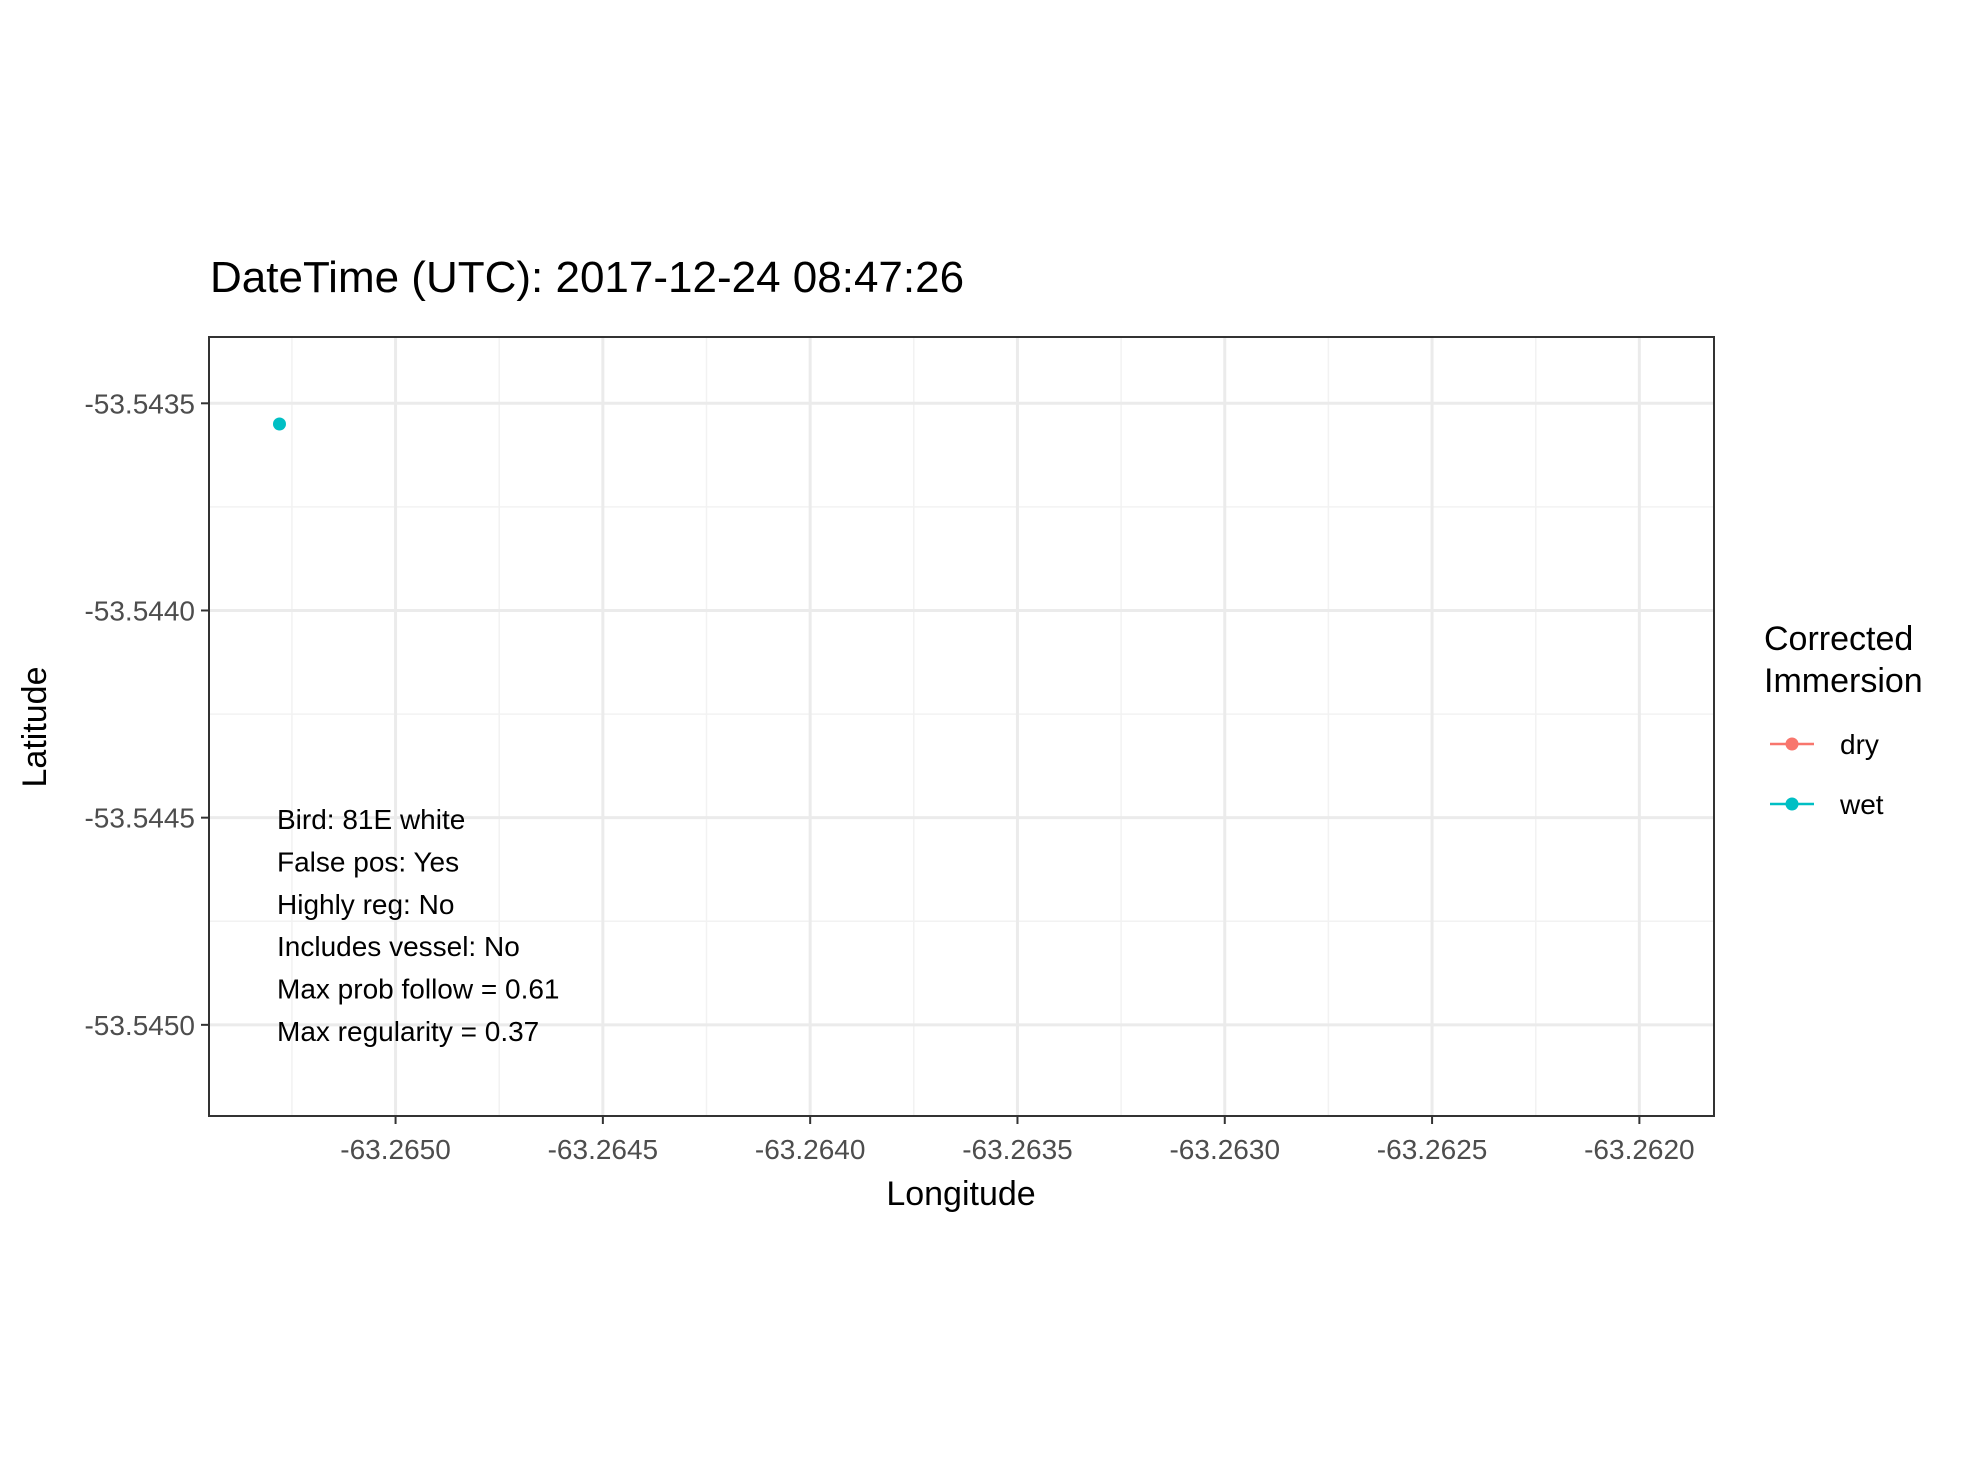 The image size is (1968, 1476). What do you see at coordinates (1827, 804) in the screenshot?
I see `legend-entry-wet: wet` at bounding box center [1827, 804].